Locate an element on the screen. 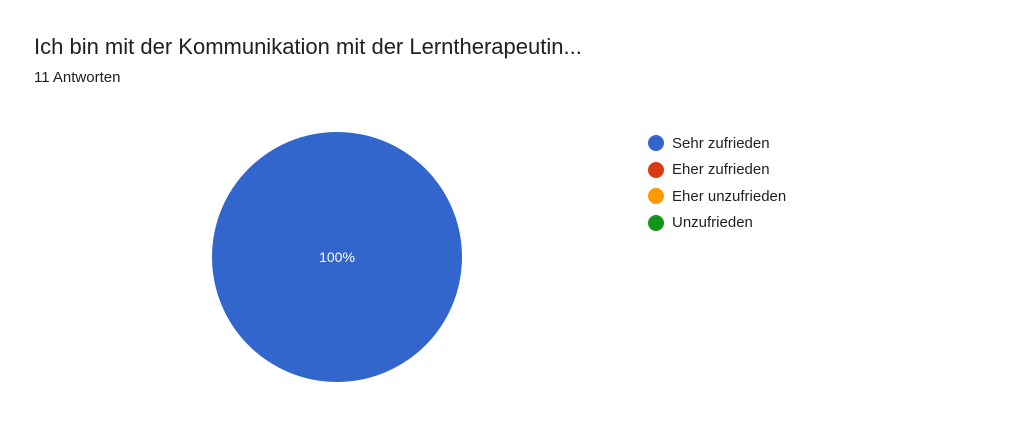 The width and height of the screenshot is (1024, 431). legend-item: Sehr zufrieden is located at coordinates (717, 143).